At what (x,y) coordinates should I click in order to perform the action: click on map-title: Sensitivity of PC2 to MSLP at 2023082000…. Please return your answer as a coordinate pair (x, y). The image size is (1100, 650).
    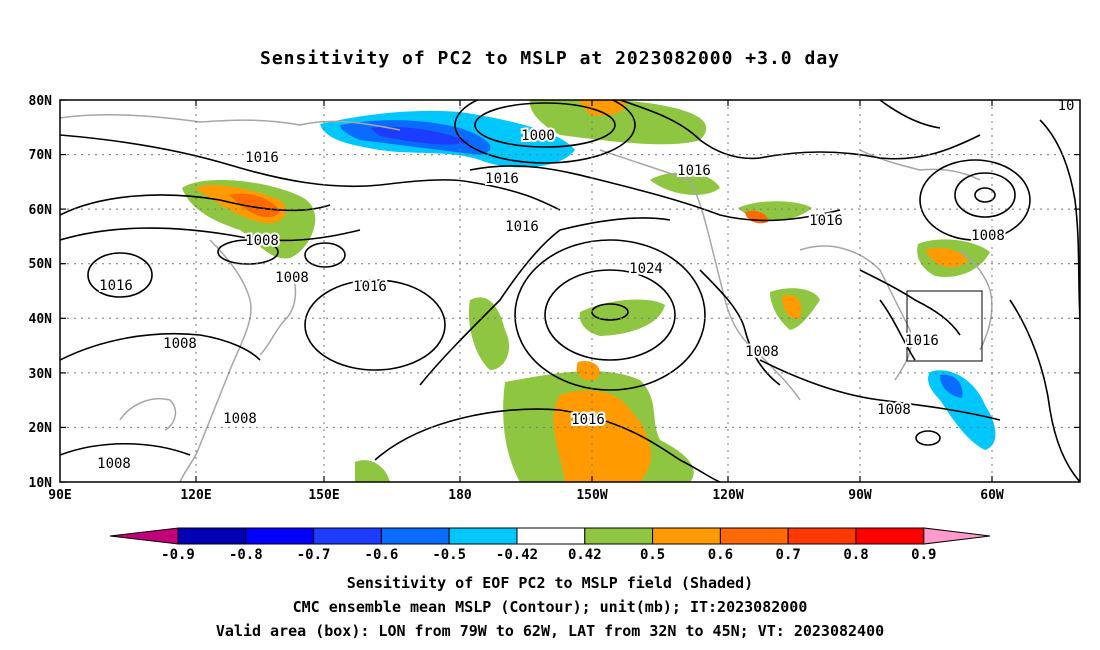
    Looking at the image, I should click on (549, 58).